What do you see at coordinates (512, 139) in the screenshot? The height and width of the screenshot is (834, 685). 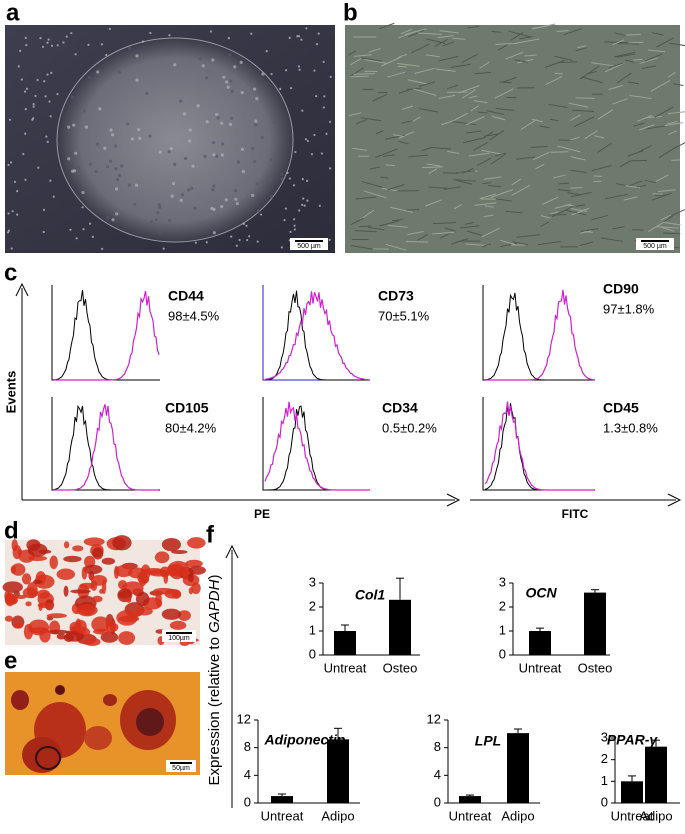 I see `micrograph-b` at bounding box center [512, 139].